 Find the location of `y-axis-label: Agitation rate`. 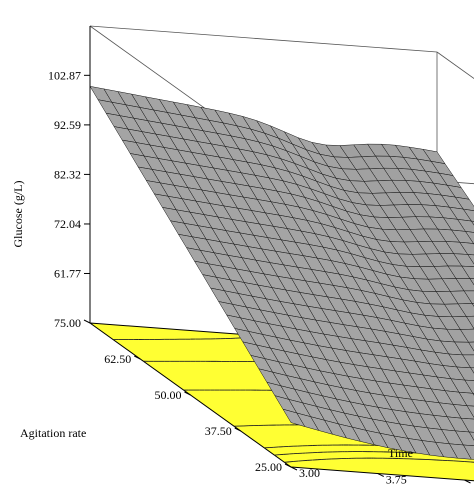

y-axis-label: Agitation rate is located at coordinates (53, 433).